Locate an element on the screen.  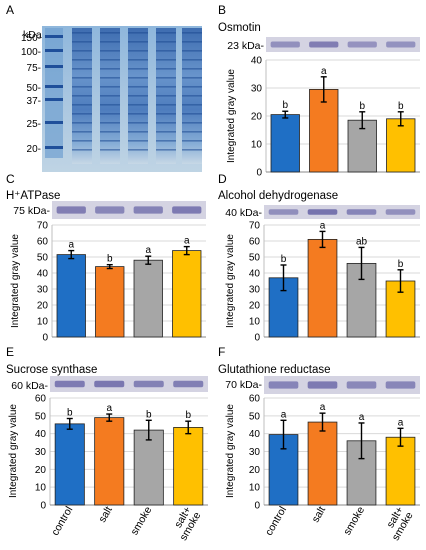
panel-letter: B is located at coordinates (222, 10).